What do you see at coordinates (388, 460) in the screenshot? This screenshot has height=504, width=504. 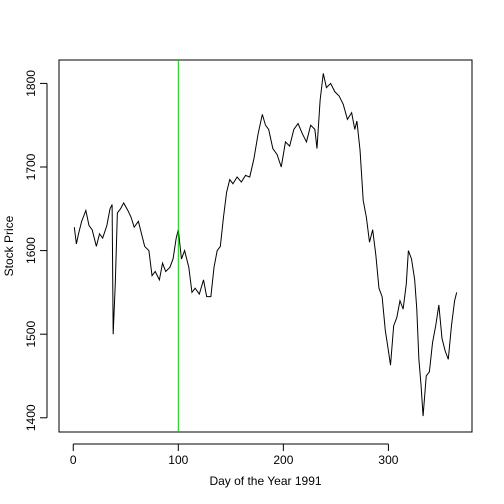 I see `x-tick-label: 300` at bounding box center [388, 460].